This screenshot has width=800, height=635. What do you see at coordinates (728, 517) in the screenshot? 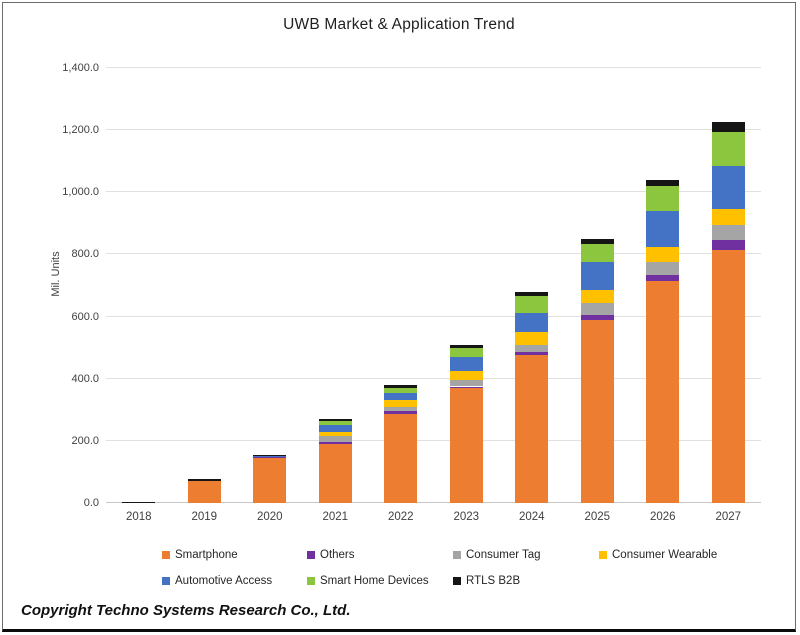
I see `x-tick-label-2027: 2027` at bounding box center [728, 517].